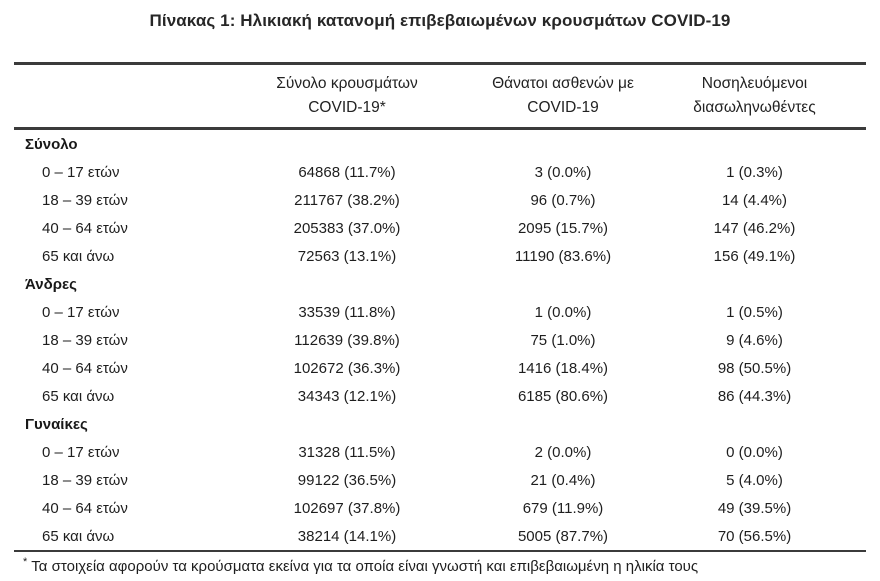  Describe the element at coordinates (347, 200) in the screenshot. I see `cases-value: 211767 (38.2%)` at that location.